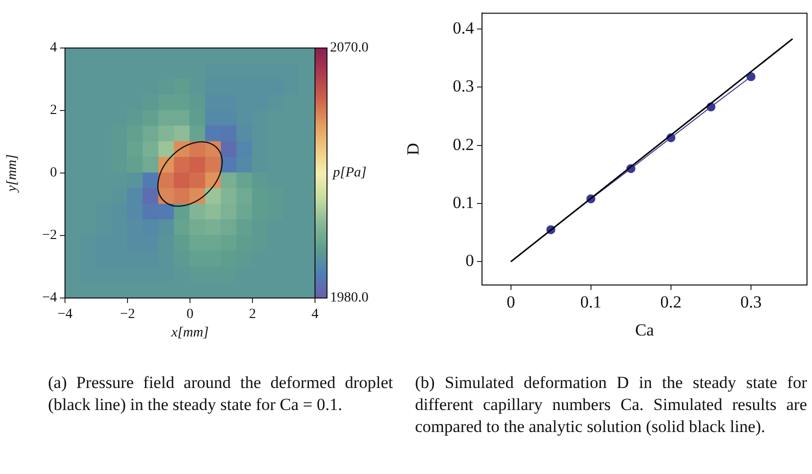 This screenshot has width=812, height=474. Describe the element at coordinates (751, 77) in the screenshot. I see `point` at that location.